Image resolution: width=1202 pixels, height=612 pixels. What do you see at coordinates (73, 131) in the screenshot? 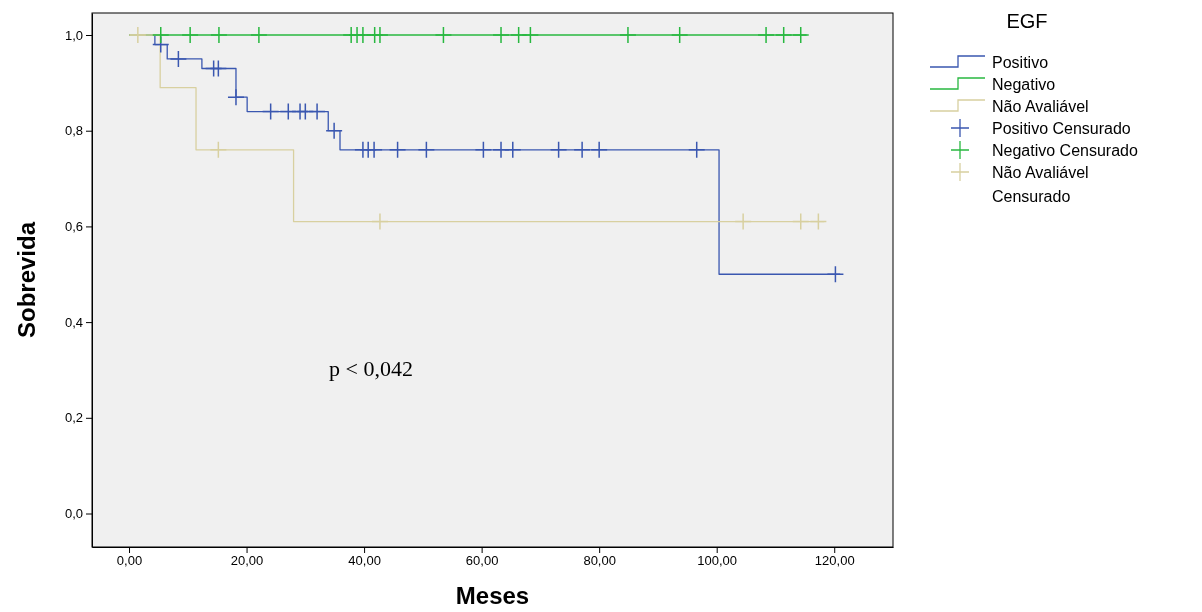
I see `y-tick-label: 0,8` at bounding box center [73, 131].